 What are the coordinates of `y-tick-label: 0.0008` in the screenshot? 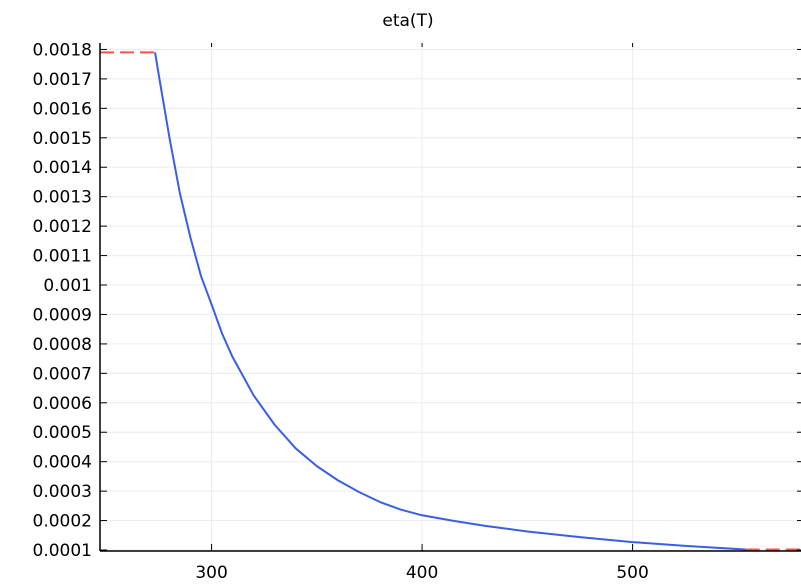 It's located at (62, 345).